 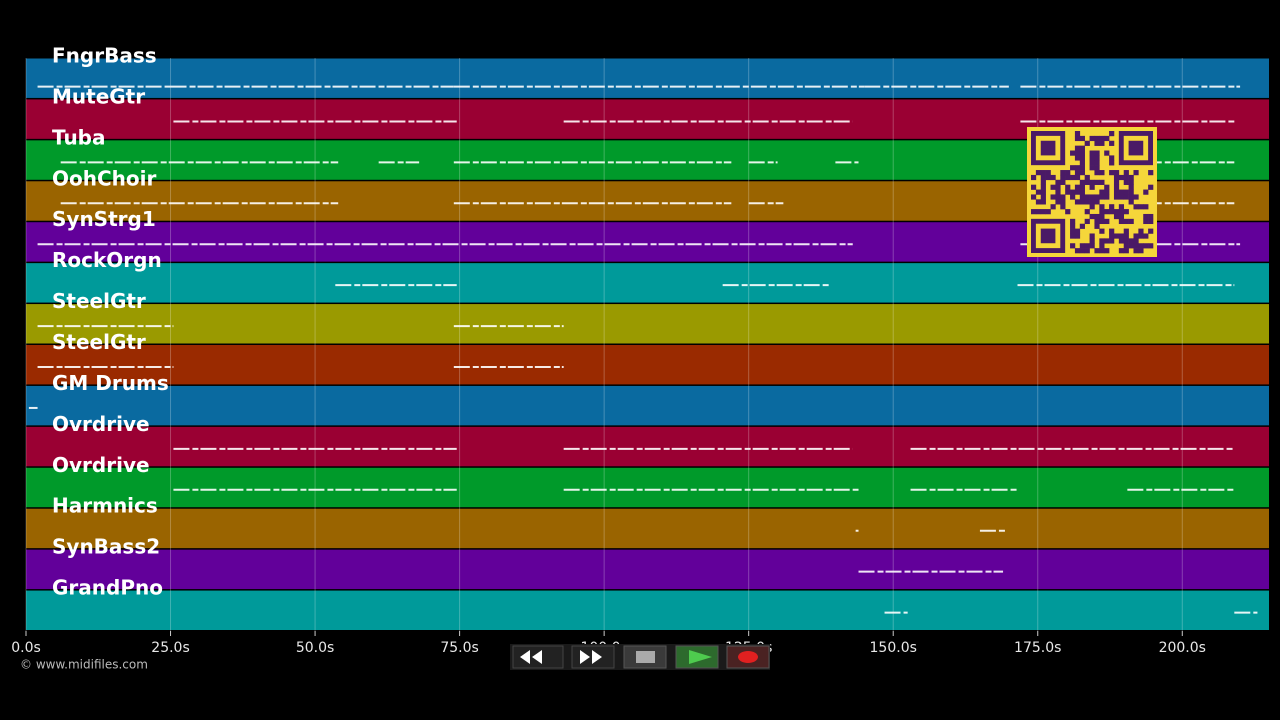 What do you see at coordinates (99, 301) in the screenshot?
I see `track-label: SteelGtr` at bounding box center [99, 301].